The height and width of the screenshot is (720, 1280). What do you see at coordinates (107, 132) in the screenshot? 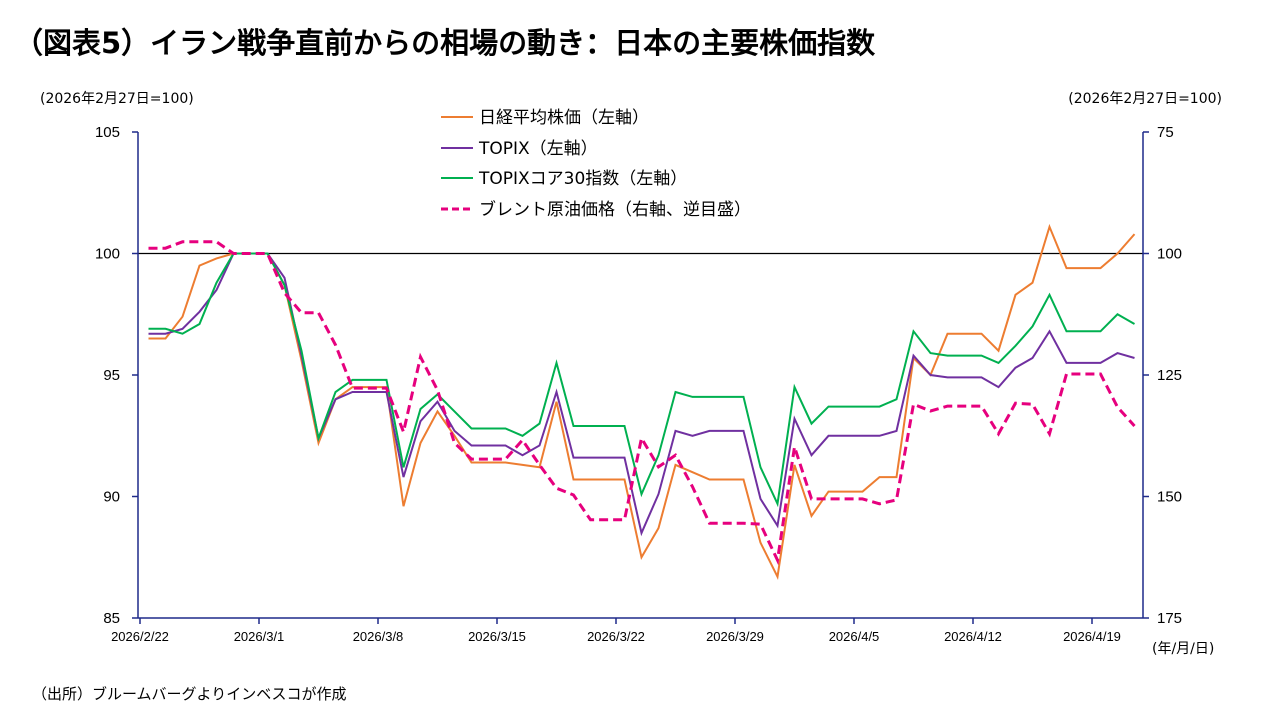
I see `left-axis-tick-label: 105` at bounding box center [107, 132].